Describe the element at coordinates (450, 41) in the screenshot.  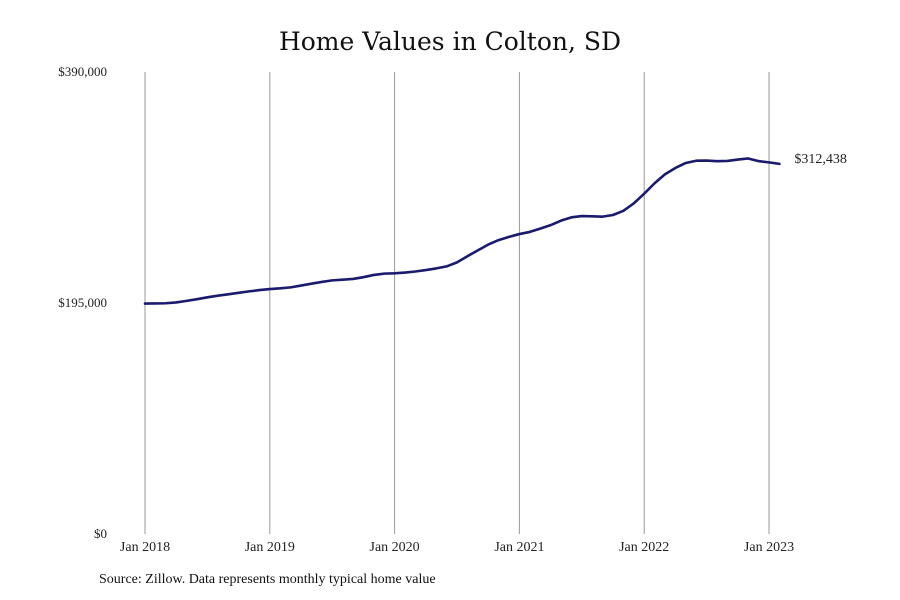
I see `chart-title: Home Values in Colton, SD` at that location.